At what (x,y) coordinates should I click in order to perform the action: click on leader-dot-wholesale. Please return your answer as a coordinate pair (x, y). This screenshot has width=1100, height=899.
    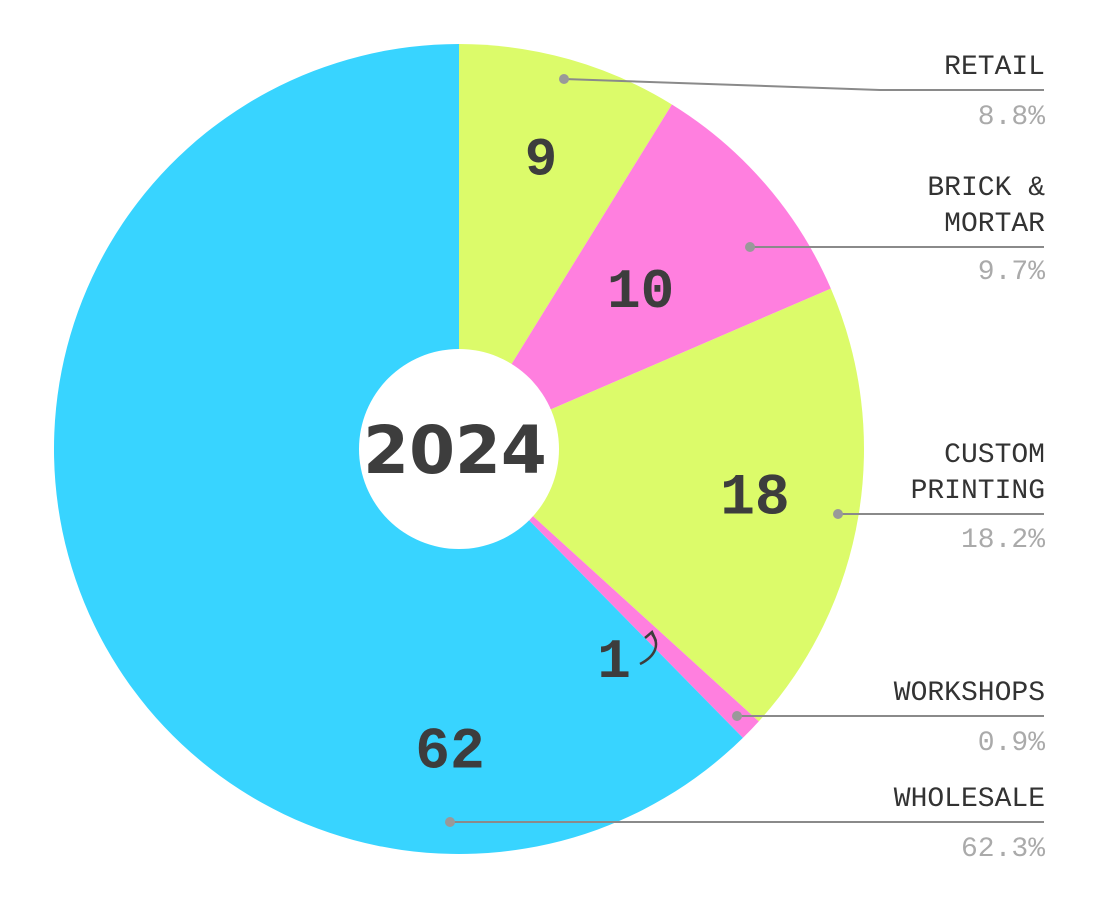
    Looking at the image, I should click on (450, 822).